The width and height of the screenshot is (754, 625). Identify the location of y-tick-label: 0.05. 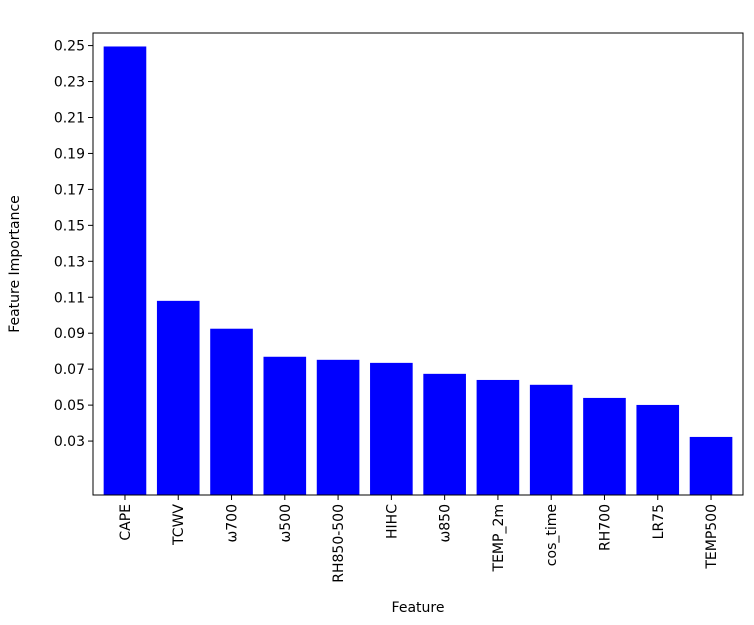
(69, 406).